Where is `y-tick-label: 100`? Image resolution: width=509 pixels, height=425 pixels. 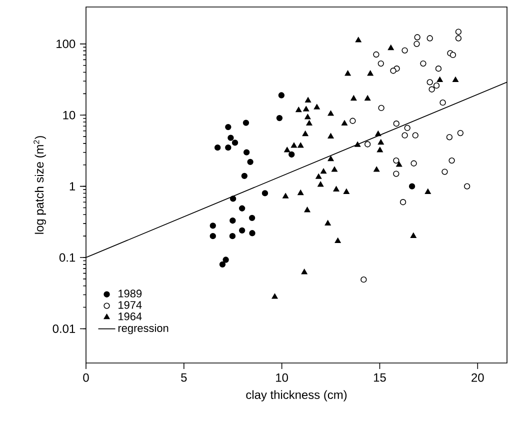 y-tick-label: 100 is located at coordinates (66, 44).